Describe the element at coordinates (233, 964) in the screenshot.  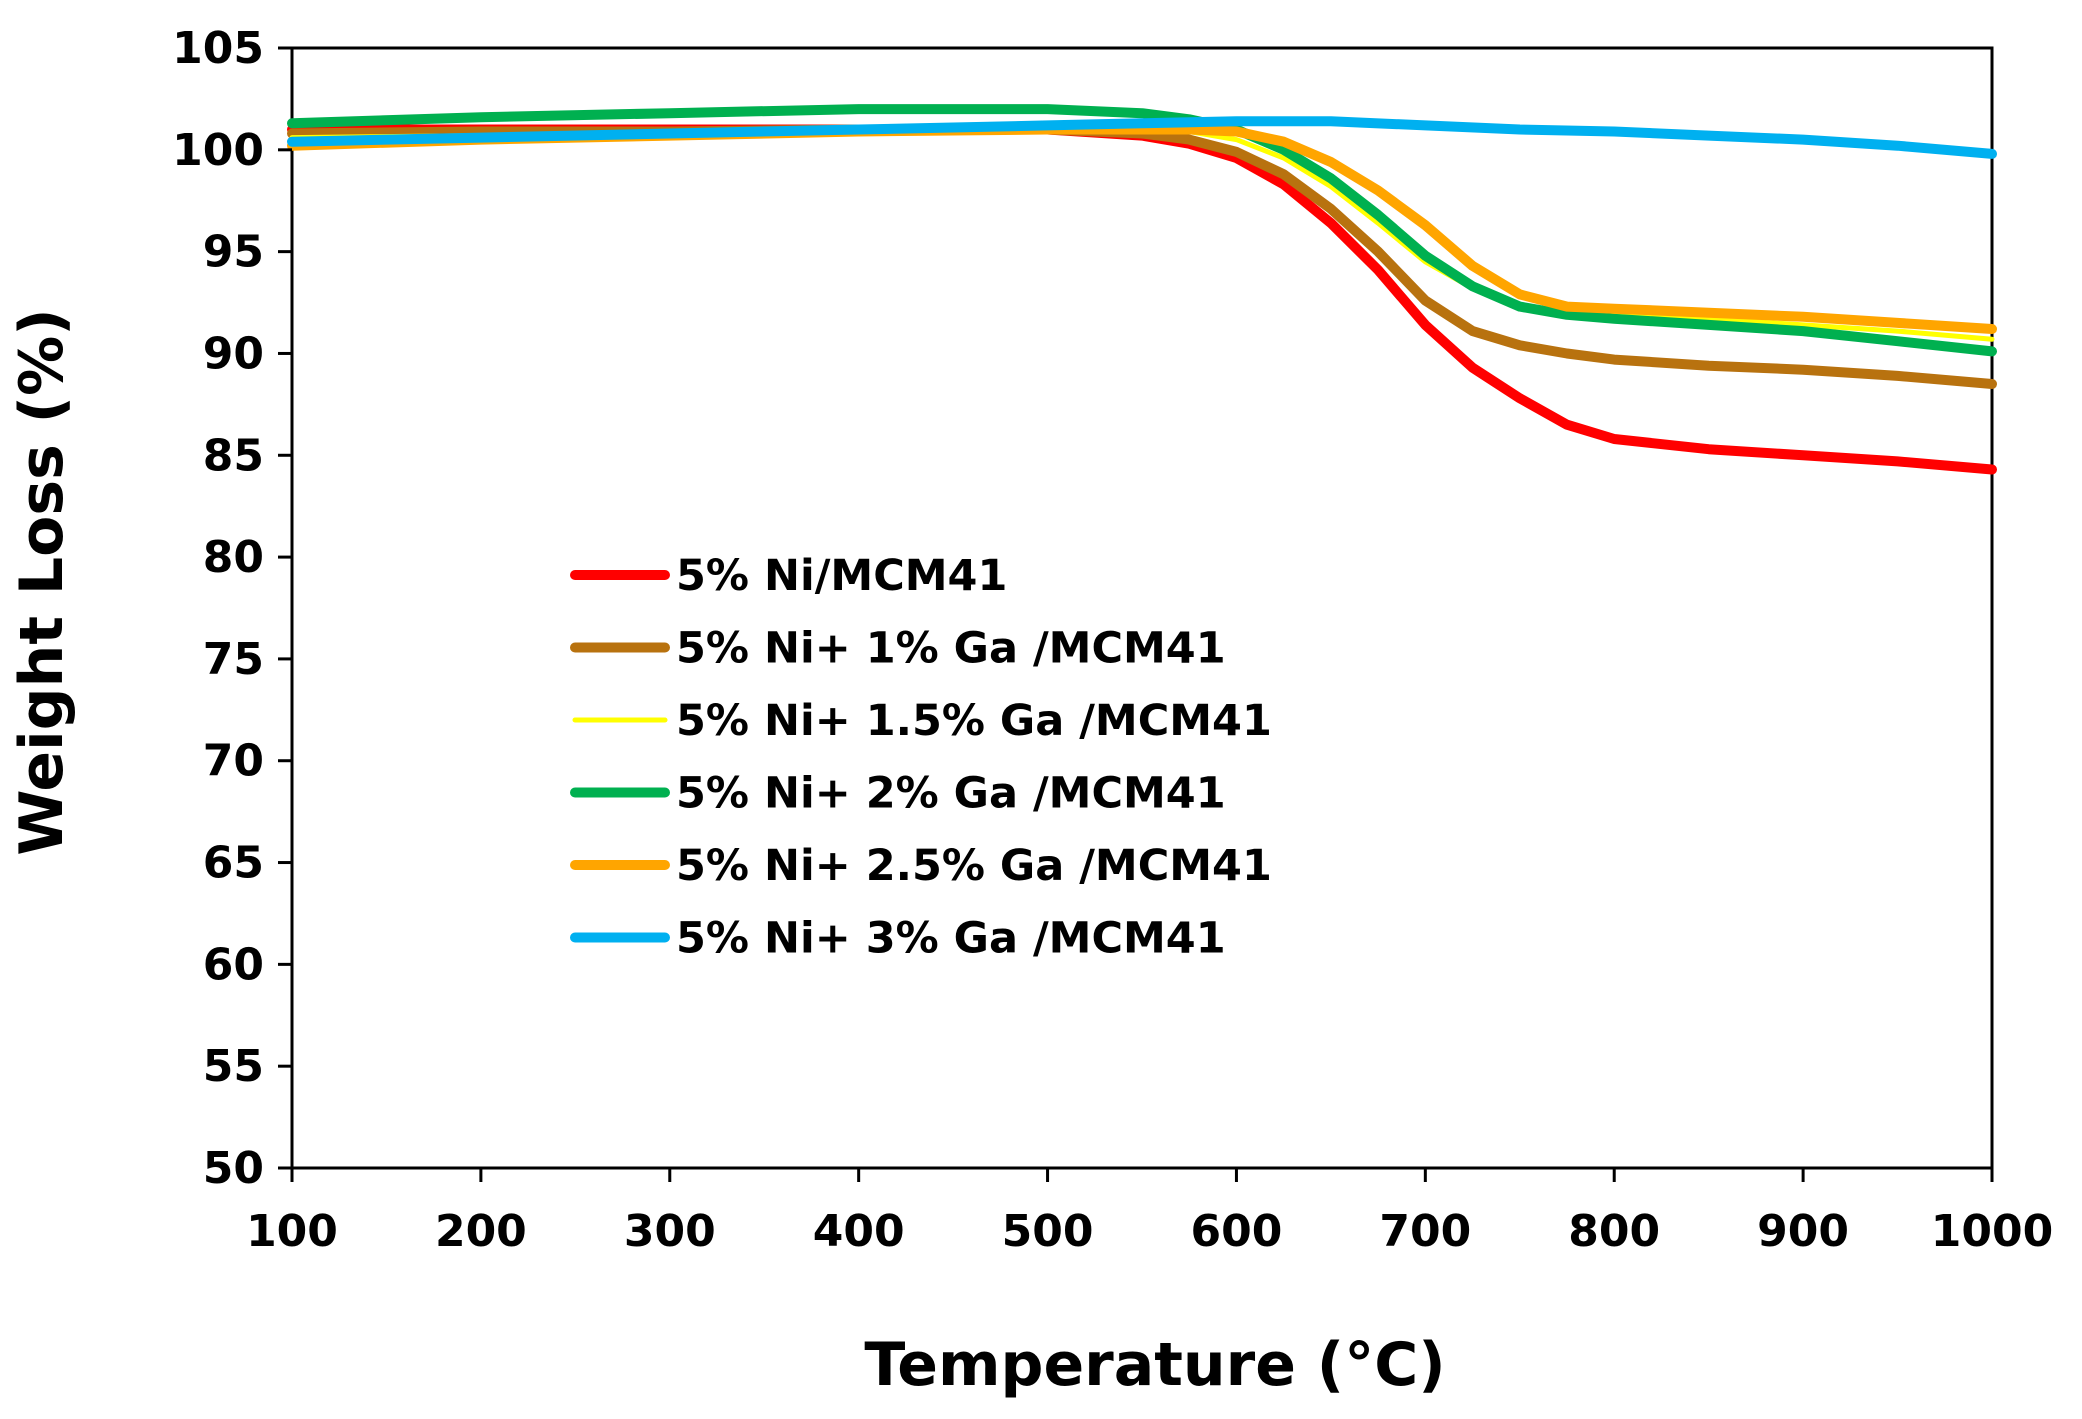
I see `y-tick-label: 60` at that location.